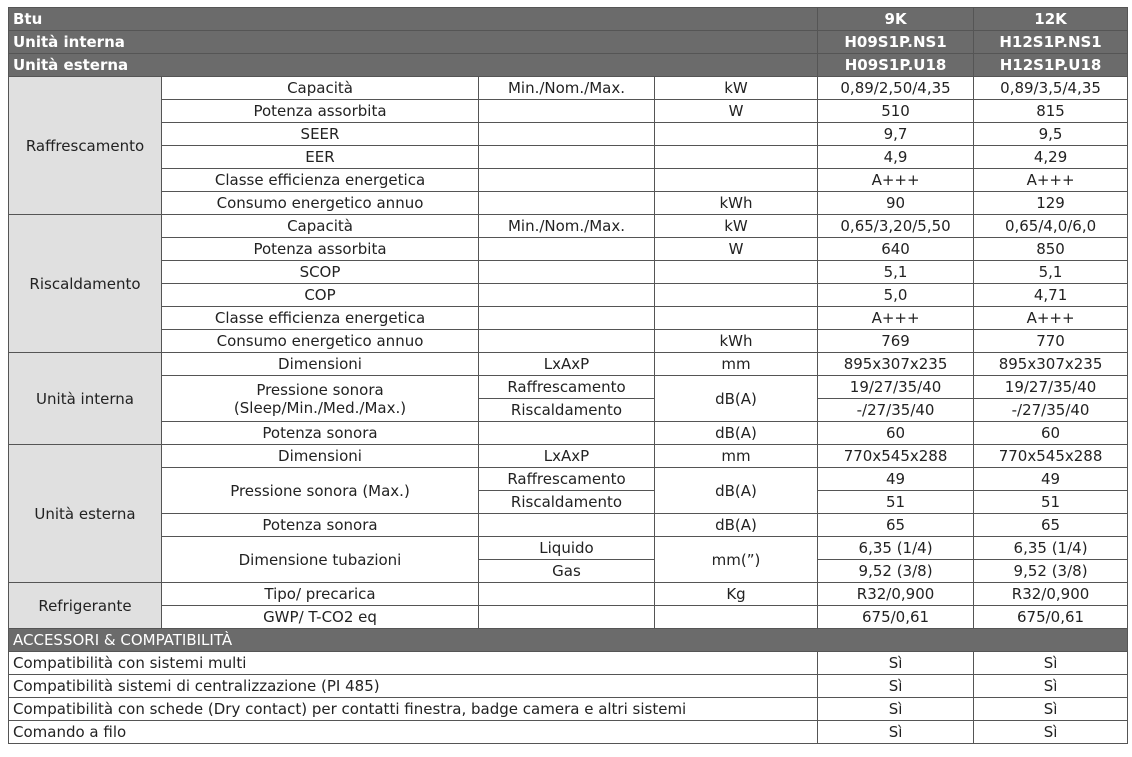 This screenshot has width=1132, height=757. What do you see at coordinates (85, 605) in the screenshot?
I see `group-label: Refrigerante` at bounding box center [85, 605].